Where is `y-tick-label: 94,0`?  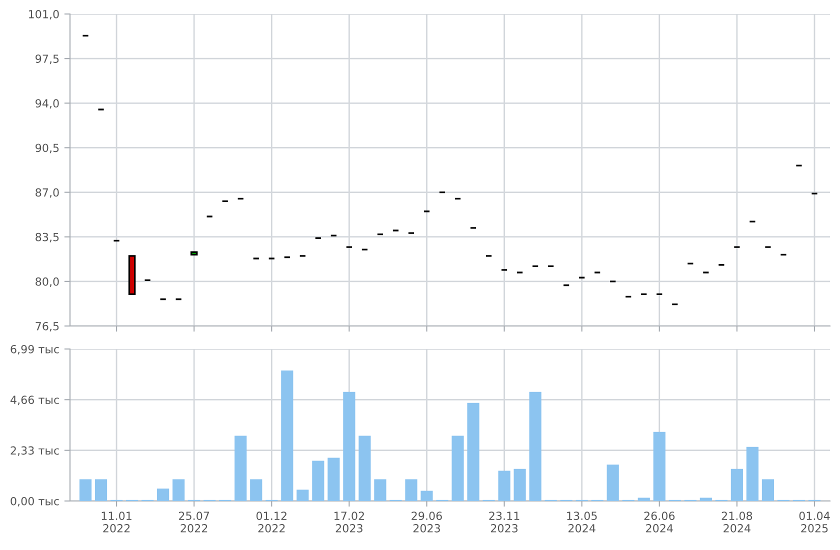 y-tick-label: 94,0 is located at coordinates (47, 104).